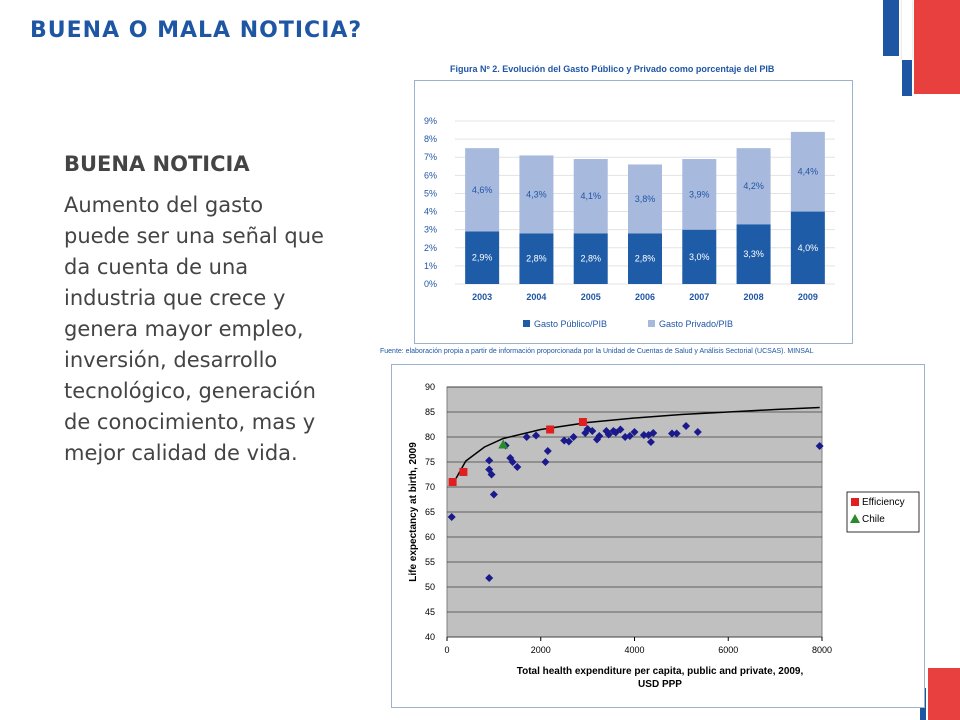 The width and height of the screenshot is (960, 720). I want to click on body-line: genera mayor empleo,, so click(184, 329).